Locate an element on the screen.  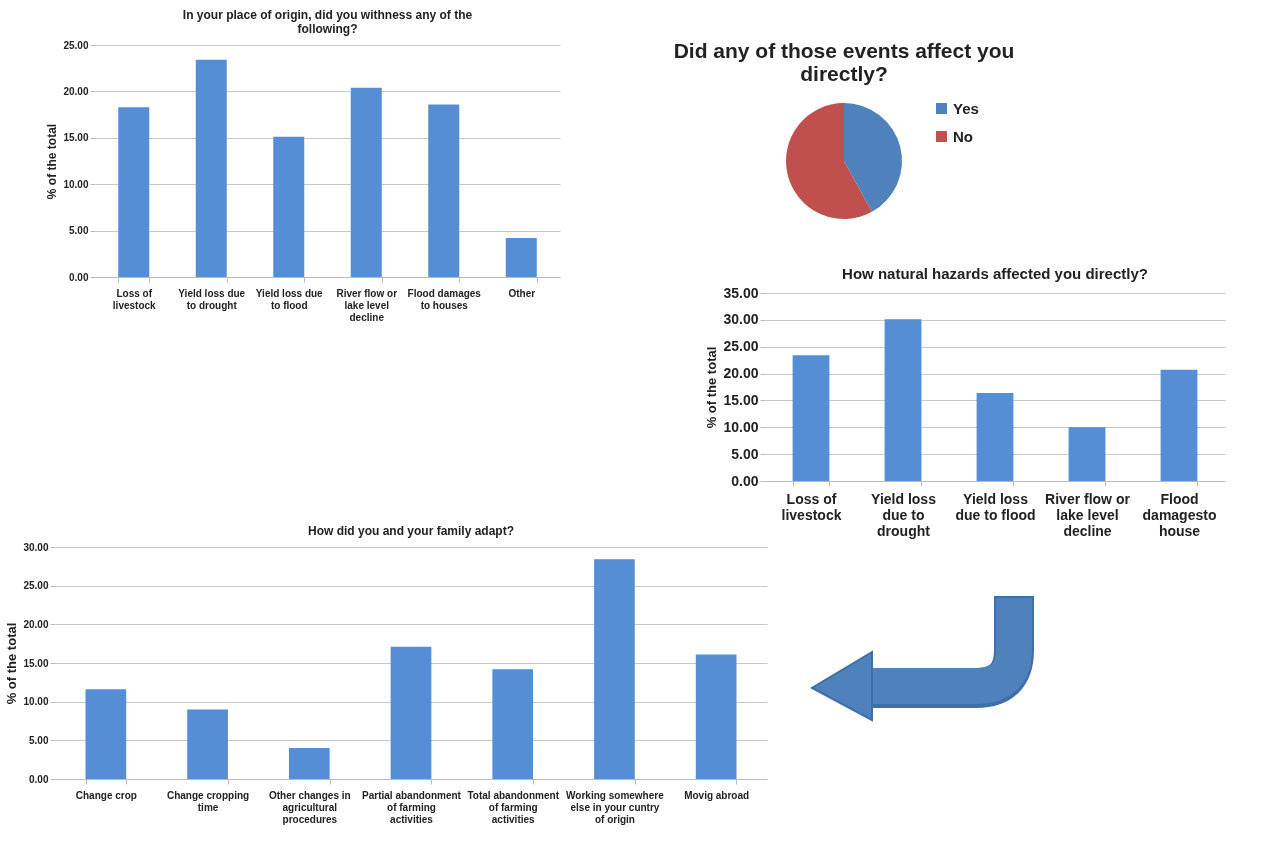
x-tick-label: Change crop is located at coordinates (106, 795).